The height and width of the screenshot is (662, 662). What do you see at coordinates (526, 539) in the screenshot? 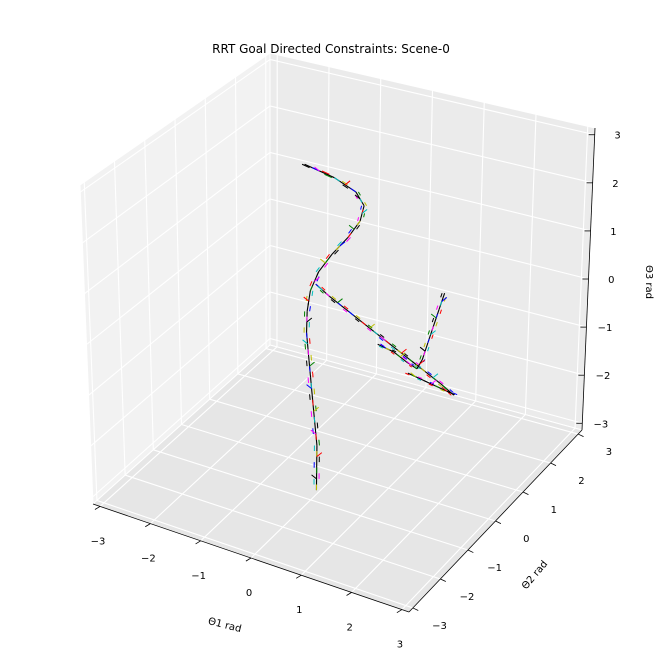
I see `y-tick-label: 0` at bounding box center [526, 539].